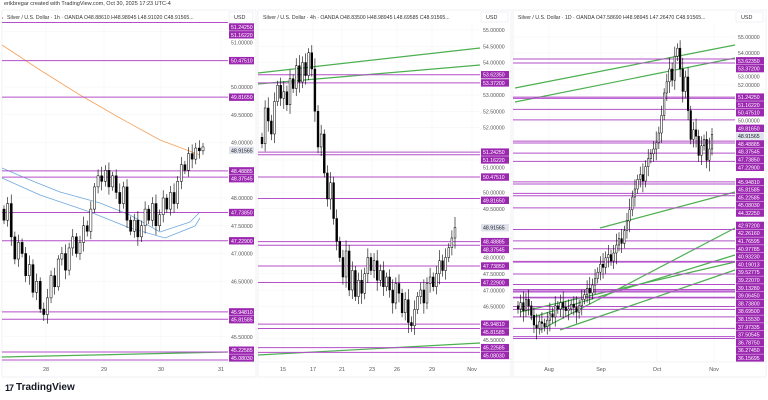 The height and width of the screenshot is (400, 768). What do you see at coordinates (40, 387) in the screenshot?
I see `tradingview-logo: 17 TradingView` at bounding box center [40, 387].